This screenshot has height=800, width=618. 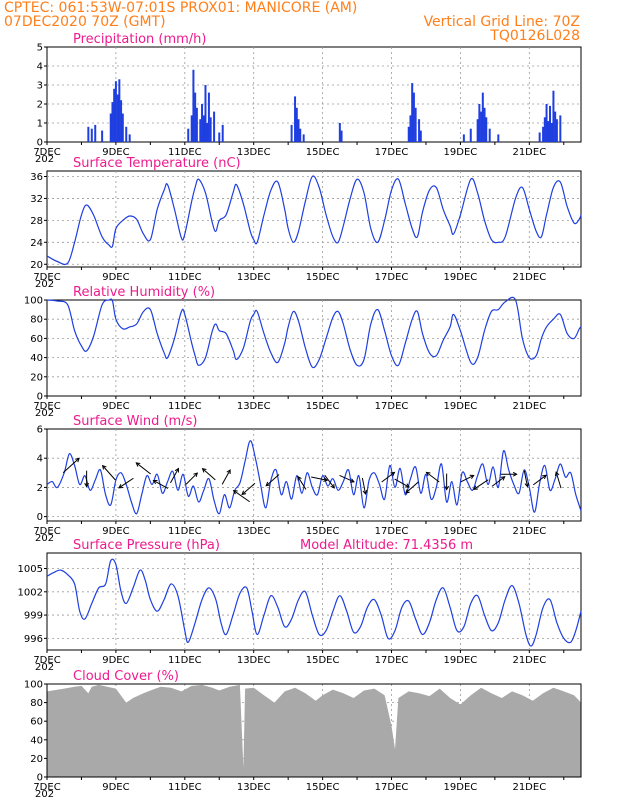 What do you see at coordinates (36, 358) in the screenshot?
I see `y-tick-label: 40` at bounding box center [36, 358].